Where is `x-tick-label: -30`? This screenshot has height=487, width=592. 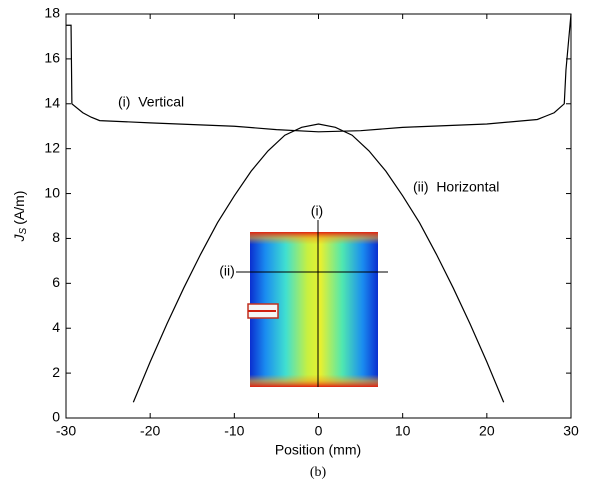
x-tick-label: -30 is located at coordinates (66, 431).